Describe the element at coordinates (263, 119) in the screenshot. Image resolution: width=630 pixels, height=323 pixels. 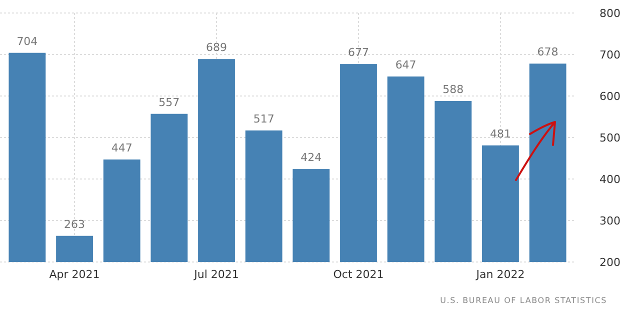
I see `data-label: 517` at that location.